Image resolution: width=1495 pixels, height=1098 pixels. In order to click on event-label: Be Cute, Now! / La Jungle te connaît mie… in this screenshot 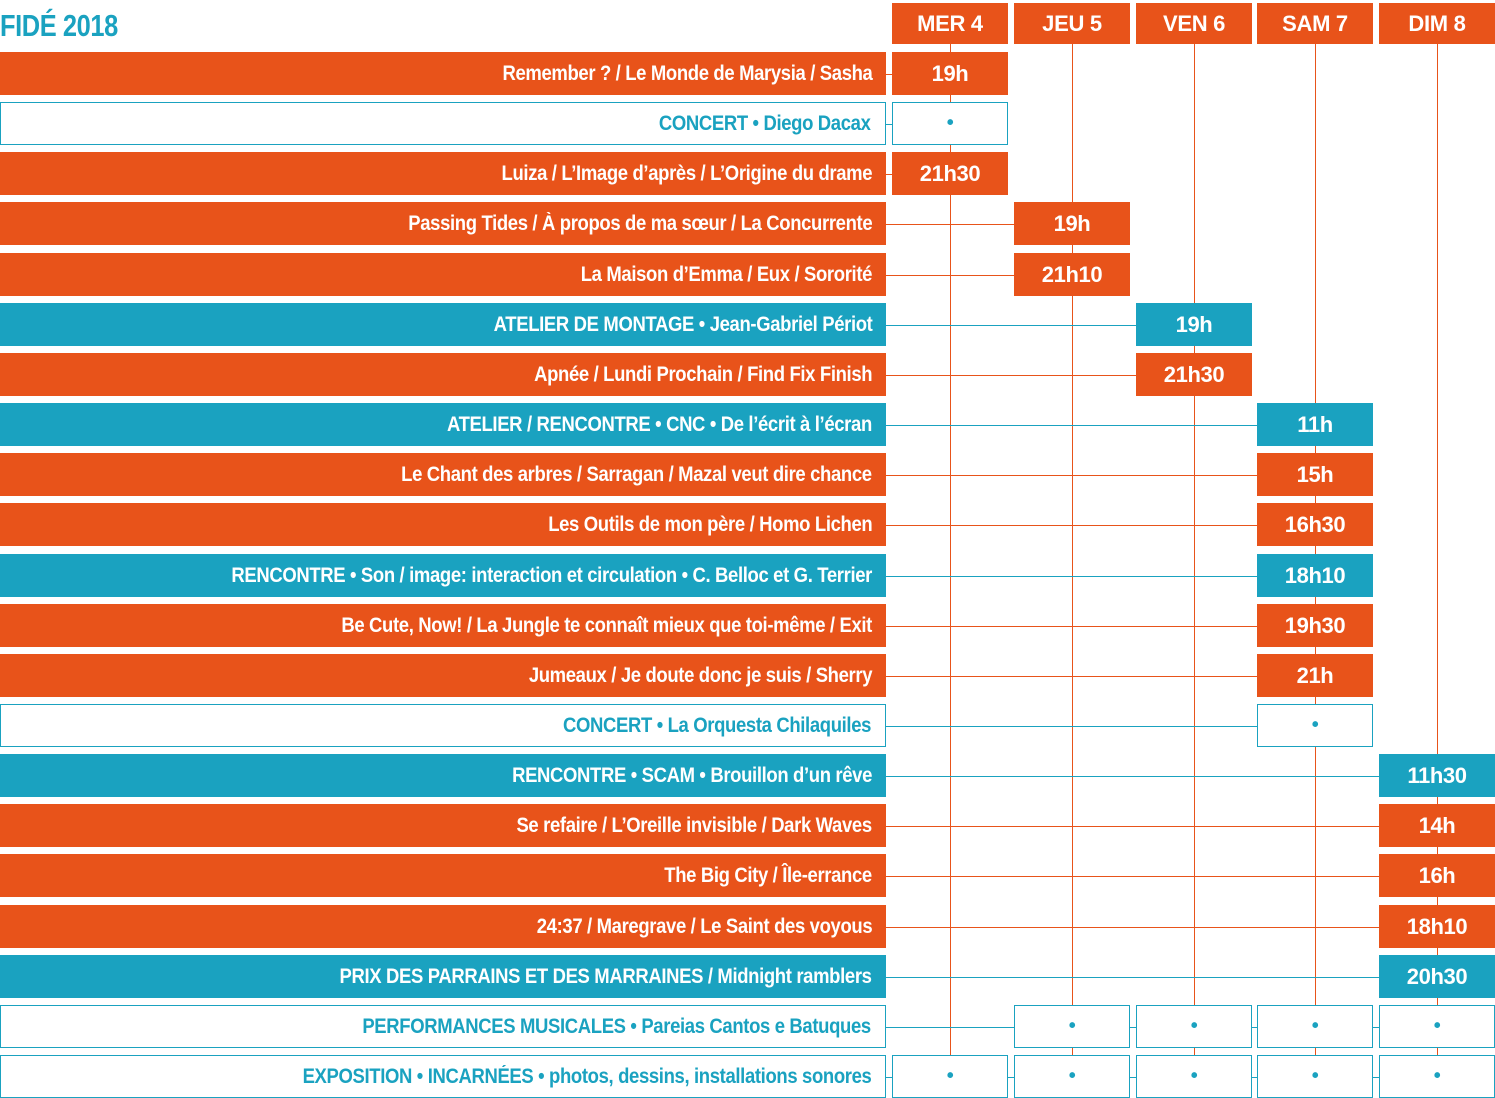, I will do `click(443, 625)`.